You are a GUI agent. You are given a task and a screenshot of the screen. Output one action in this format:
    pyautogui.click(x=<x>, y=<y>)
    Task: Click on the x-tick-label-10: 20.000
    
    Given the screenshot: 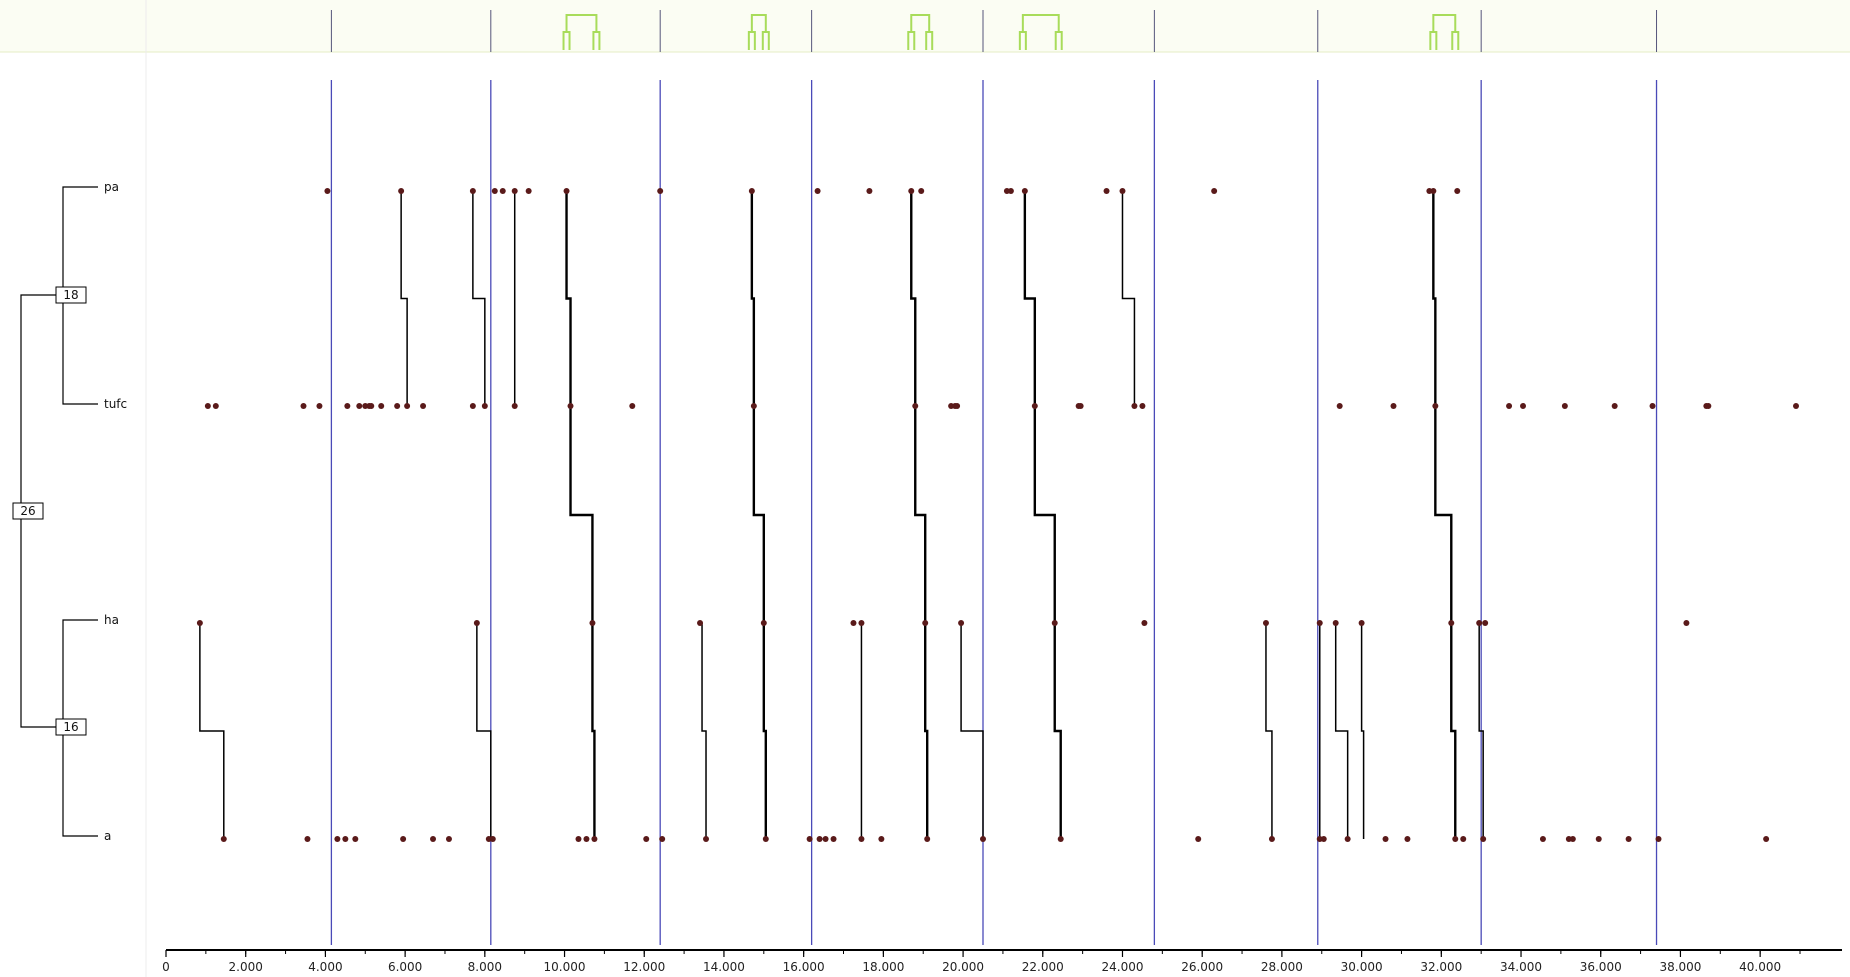 What is the action you would take?
    pyautogui.click(x=963, y=967)
    